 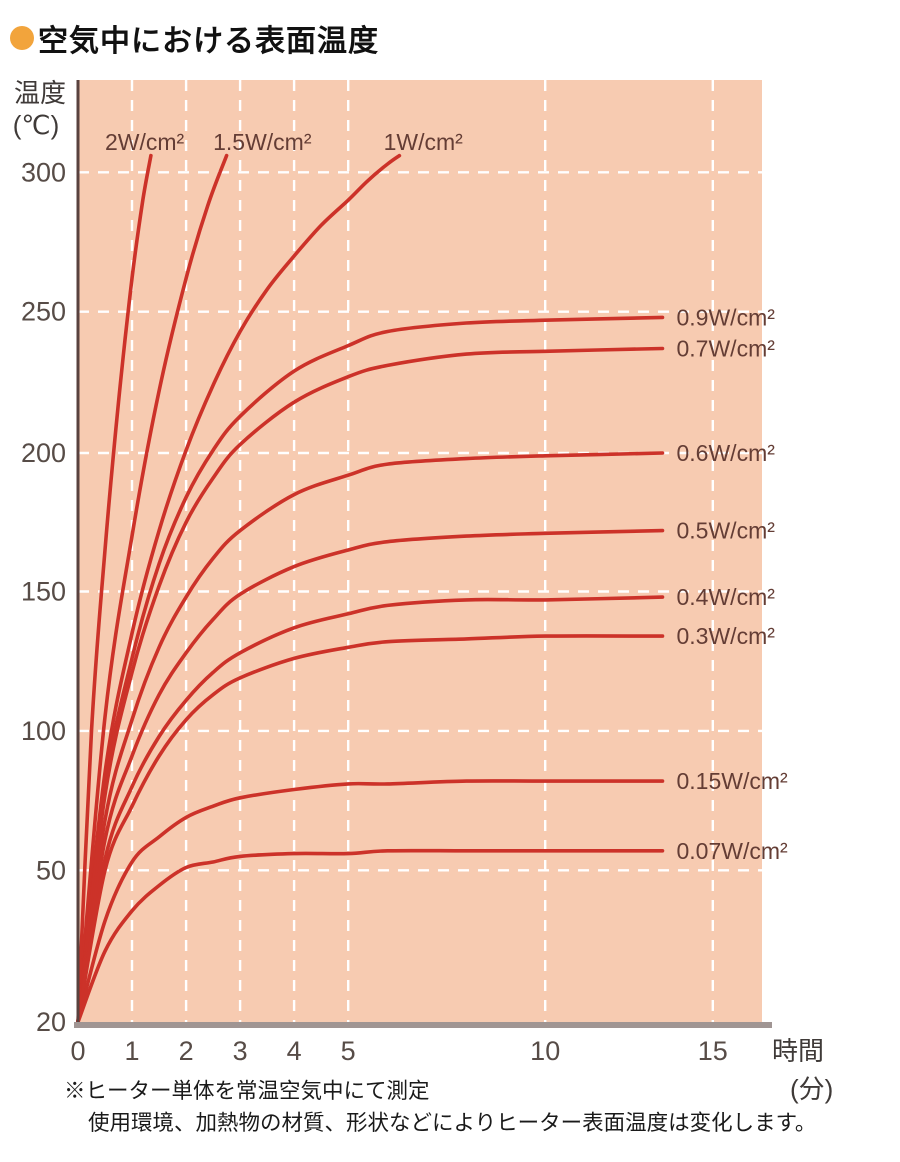 I want to click on x-tick-15: 15, so click(x=713, y=1051).